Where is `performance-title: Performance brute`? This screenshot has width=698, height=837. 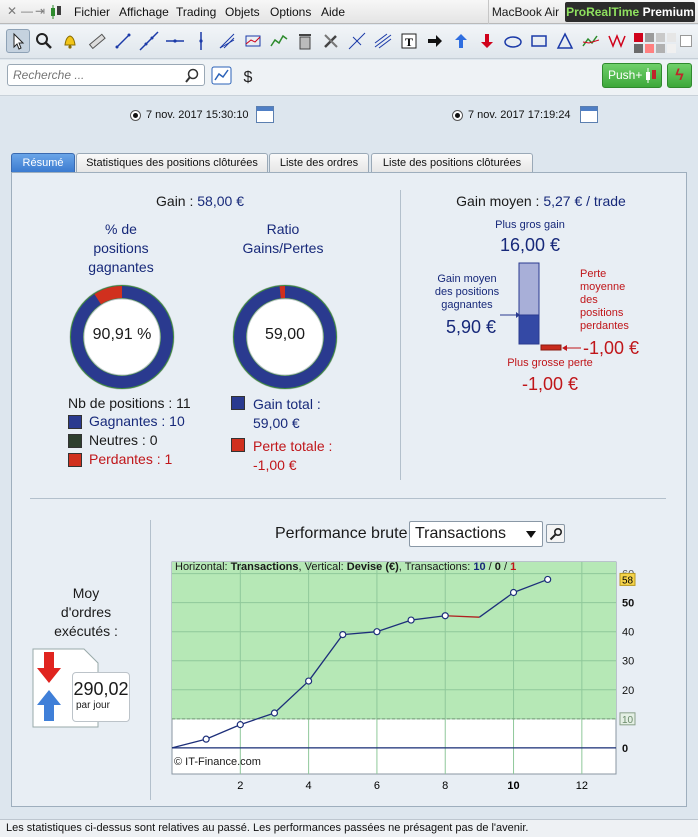 performance-title: Performance brute is located at coordinates (341, 533).